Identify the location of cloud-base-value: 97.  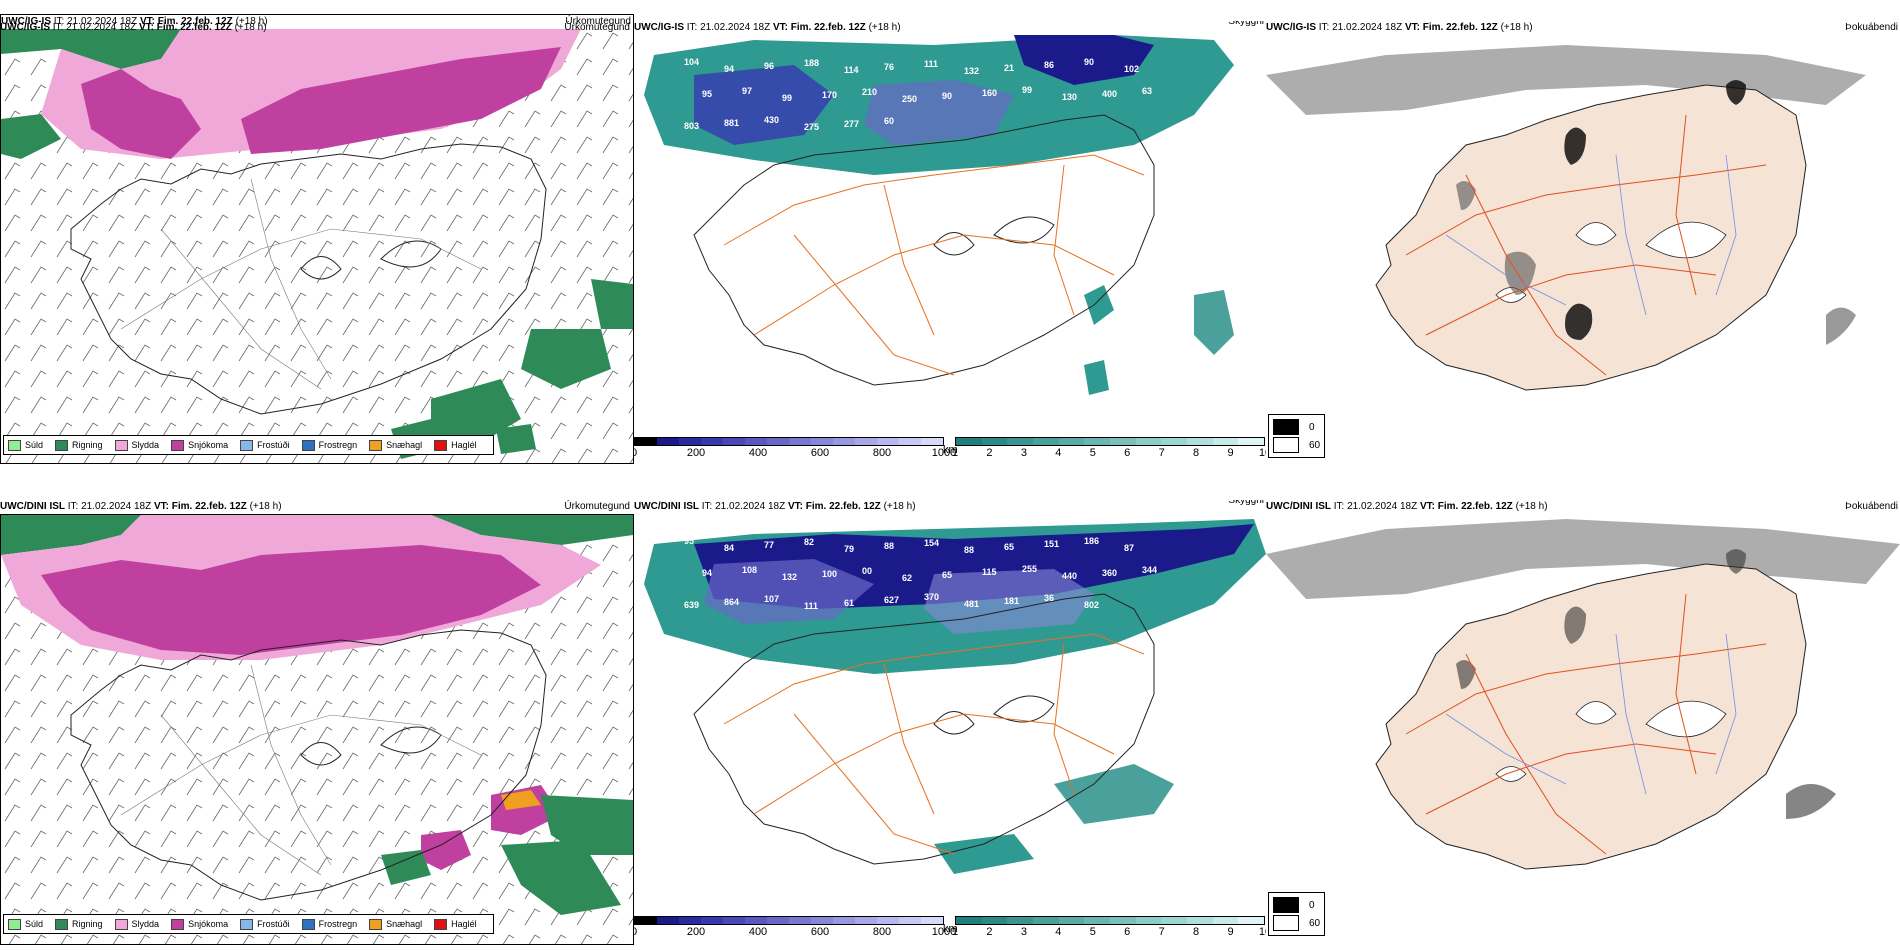
(747, 91).